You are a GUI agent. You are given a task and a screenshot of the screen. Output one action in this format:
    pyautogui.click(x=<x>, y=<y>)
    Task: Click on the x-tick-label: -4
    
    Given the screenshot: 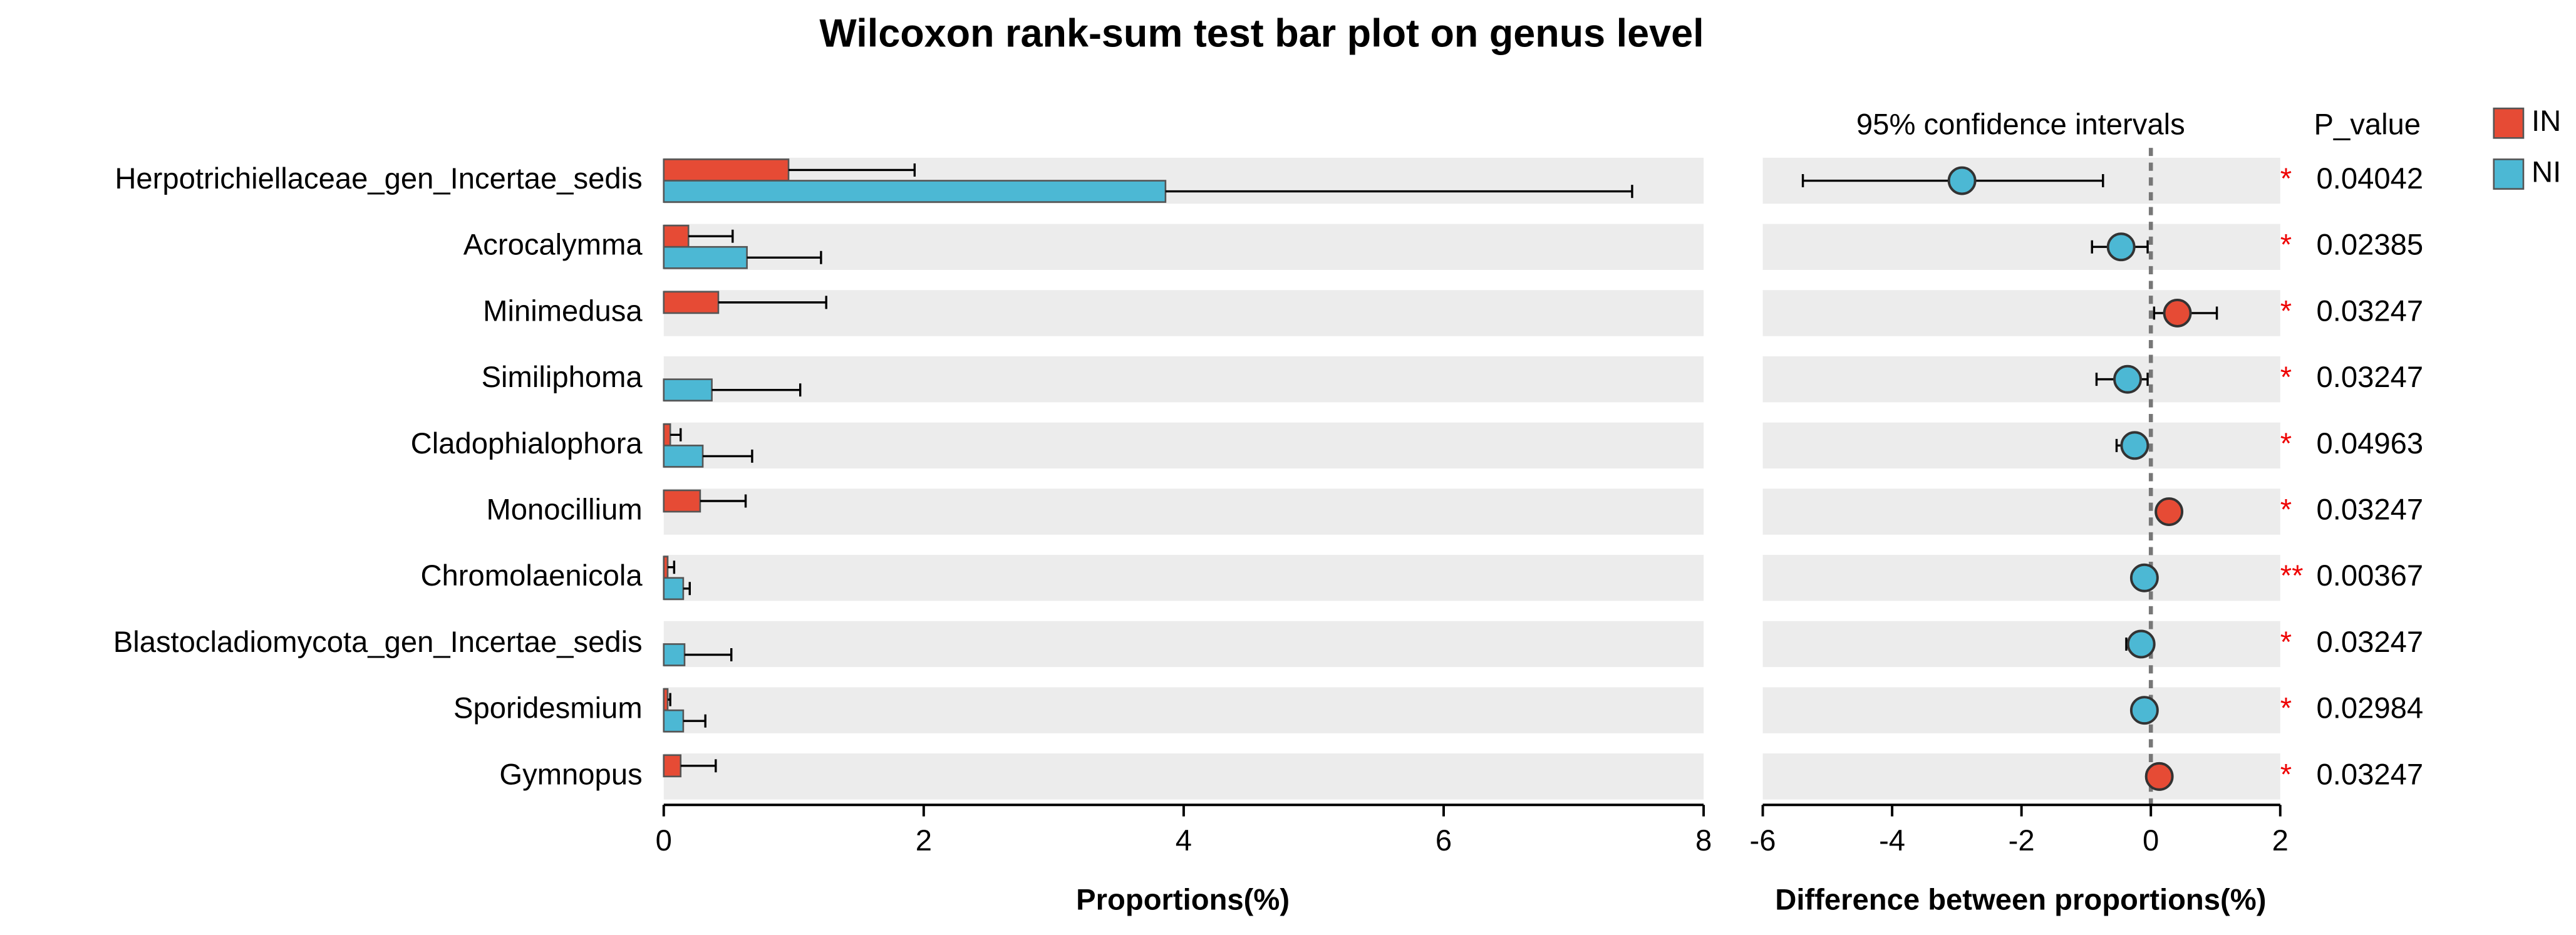 What is the action you would take?
    pyautogui.click(x=1892, y=840)
    